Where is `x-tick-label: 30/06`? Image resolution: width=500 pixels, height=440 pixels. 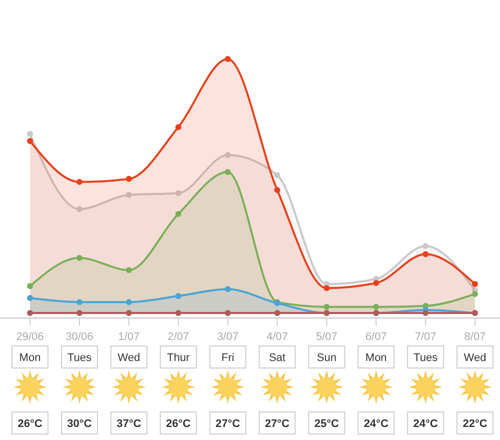 x-tick-label: 30/06 is located at coordinates (80, 337).